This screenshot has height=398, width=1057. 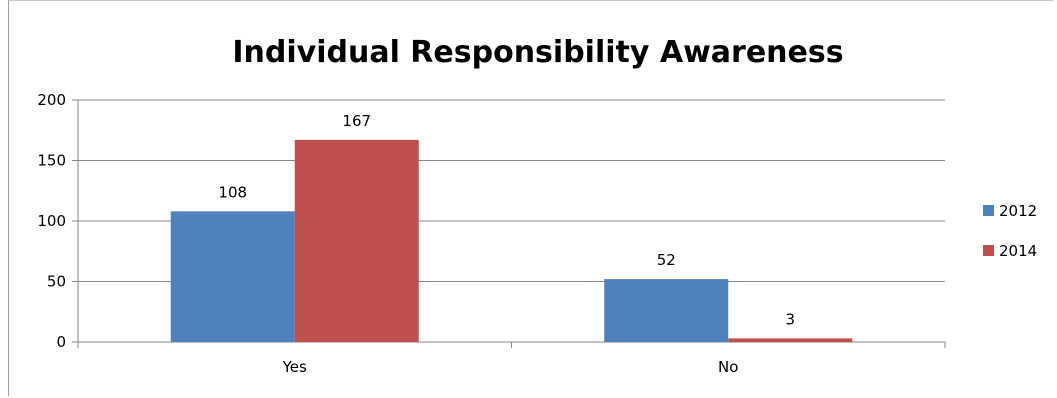 I want to click on bar-2012-No, so click(x=666, y=310).